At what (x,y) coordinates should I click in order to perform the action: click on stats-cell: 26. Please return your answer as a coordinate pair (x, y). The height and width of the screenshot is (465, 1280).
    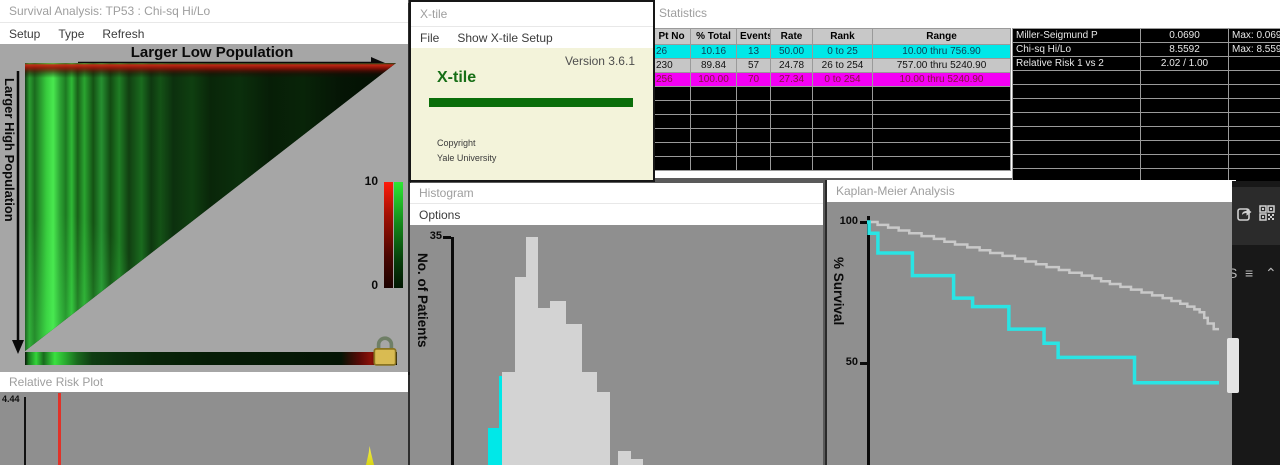
    Looking at the image, I should click on (671, 51).